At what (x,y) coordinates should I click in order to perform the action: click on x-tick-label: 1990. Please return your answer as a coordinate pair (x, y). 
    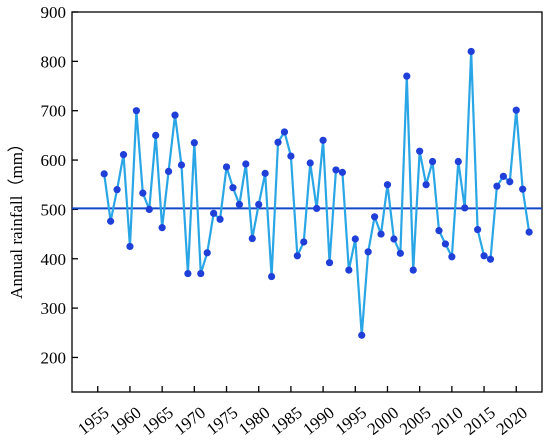
    Looking at the image, I should click on (318, 421).